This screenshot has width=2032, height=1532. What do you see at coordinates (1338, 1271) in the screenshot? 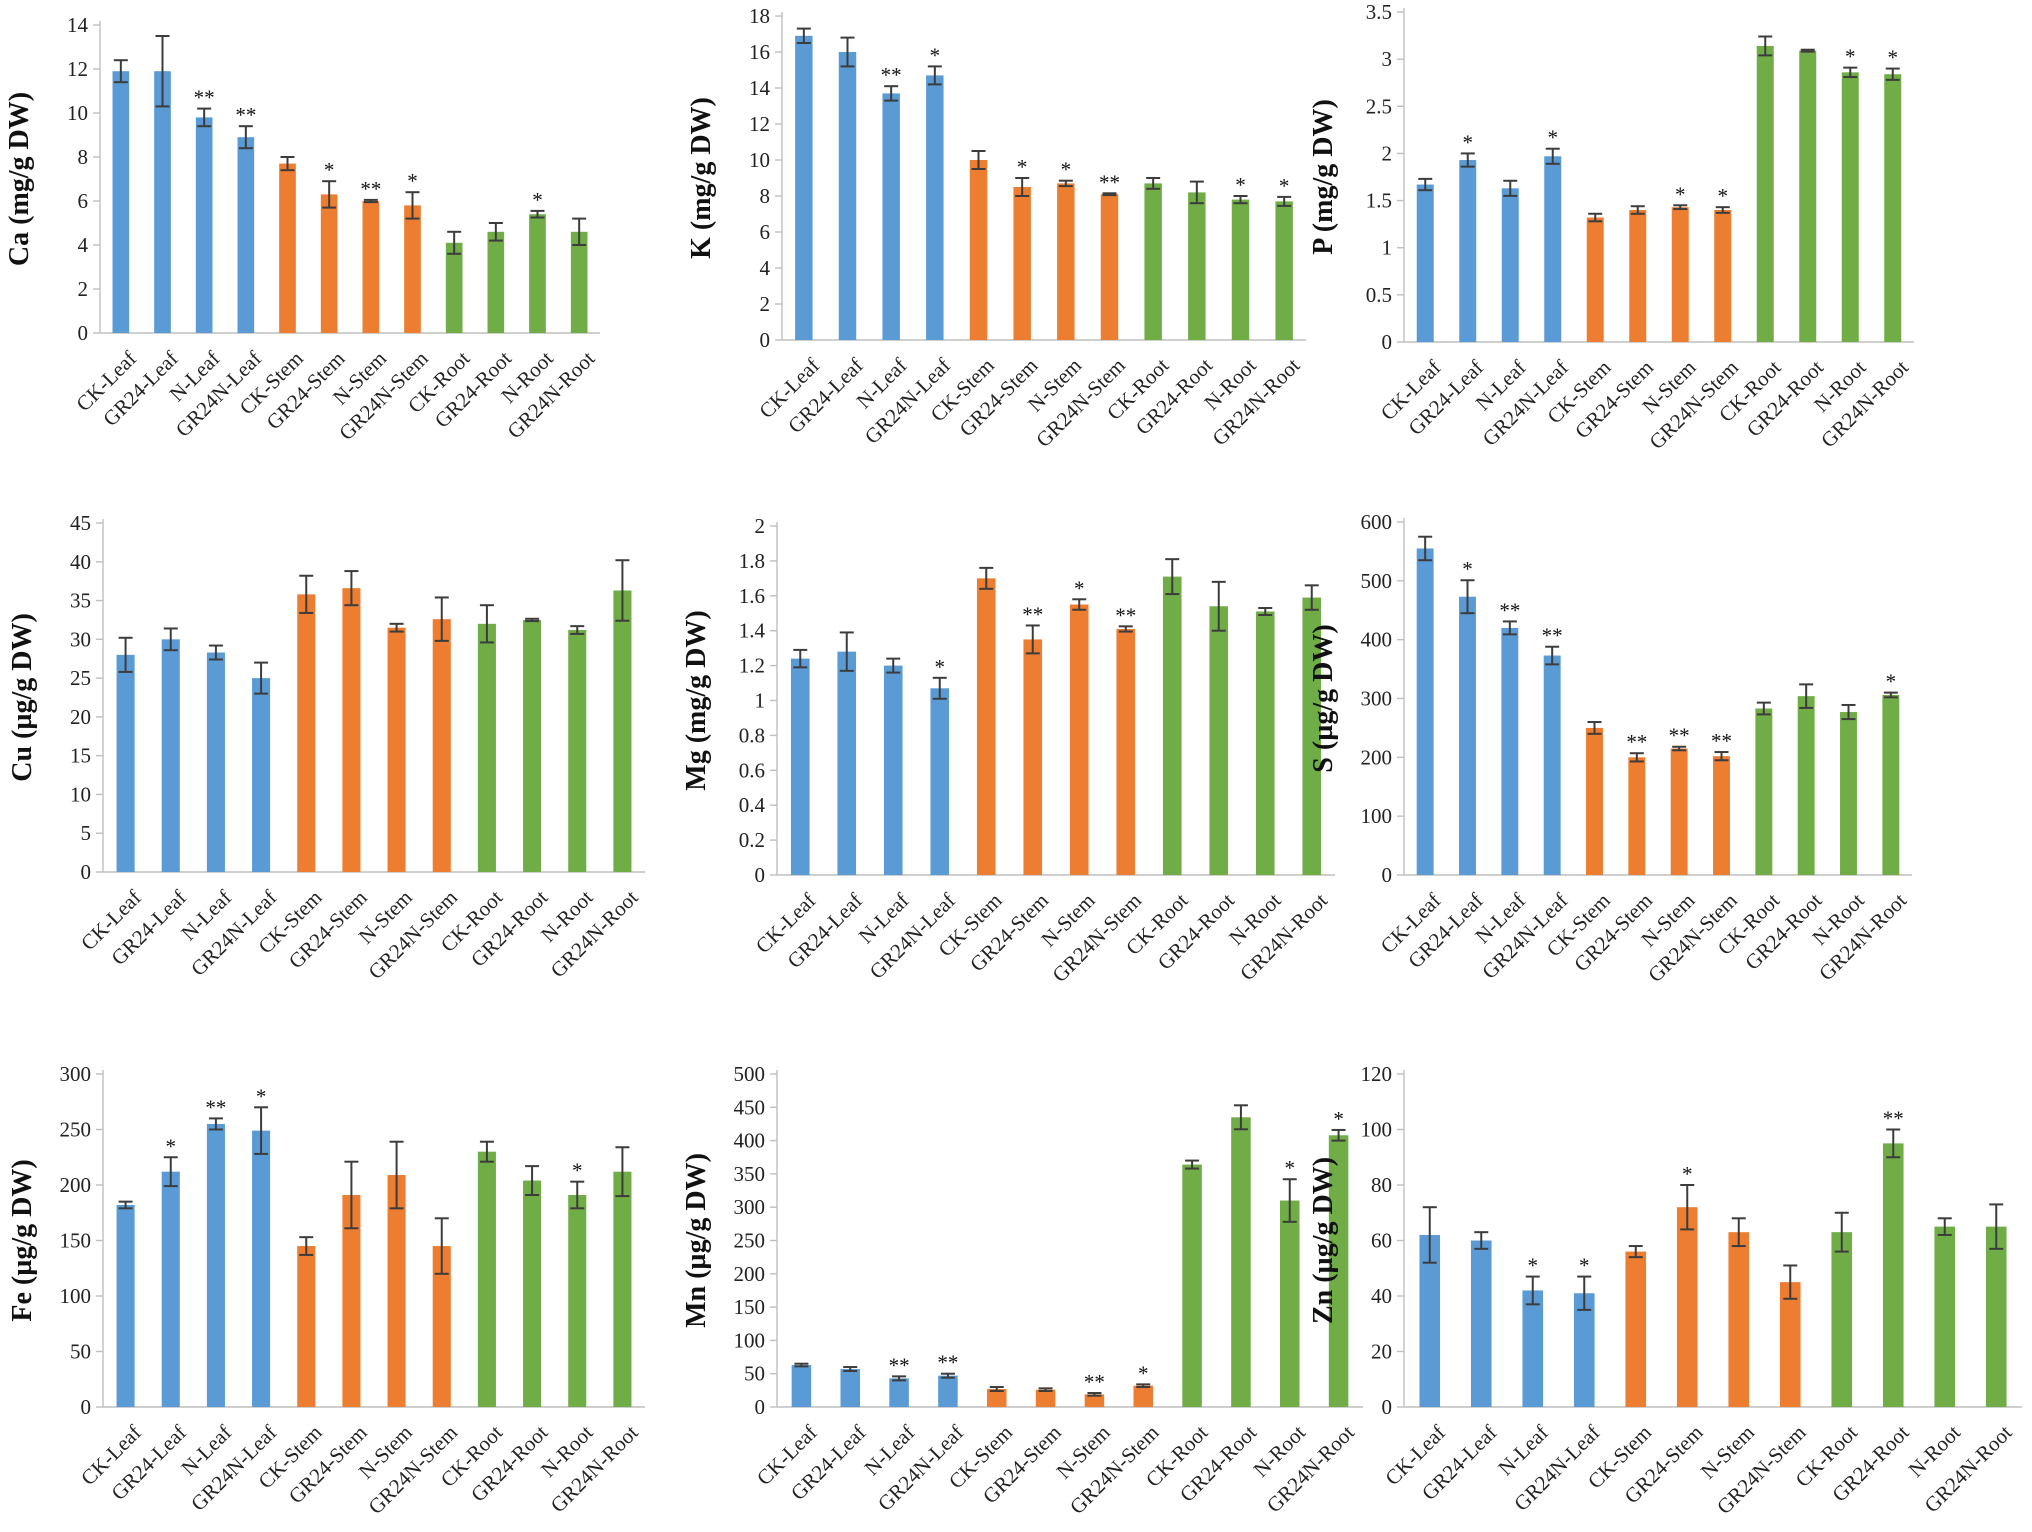
I see `bar-gr24n-root` at bounding box center [1338, 1271].